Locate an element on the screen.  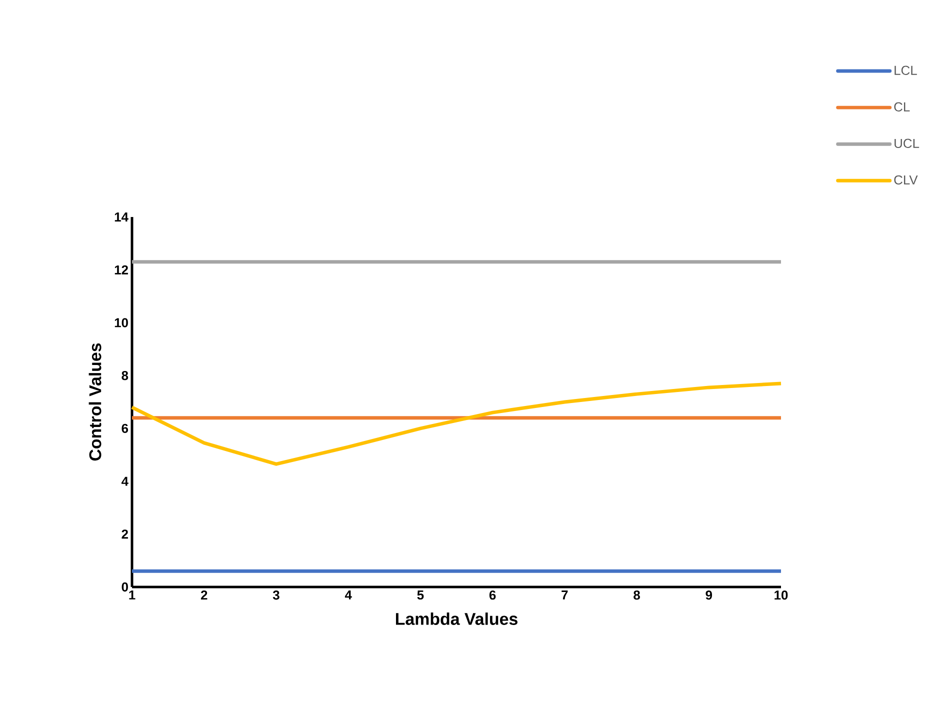
x-tick-label: 1 is located at coordinates (132, 595).